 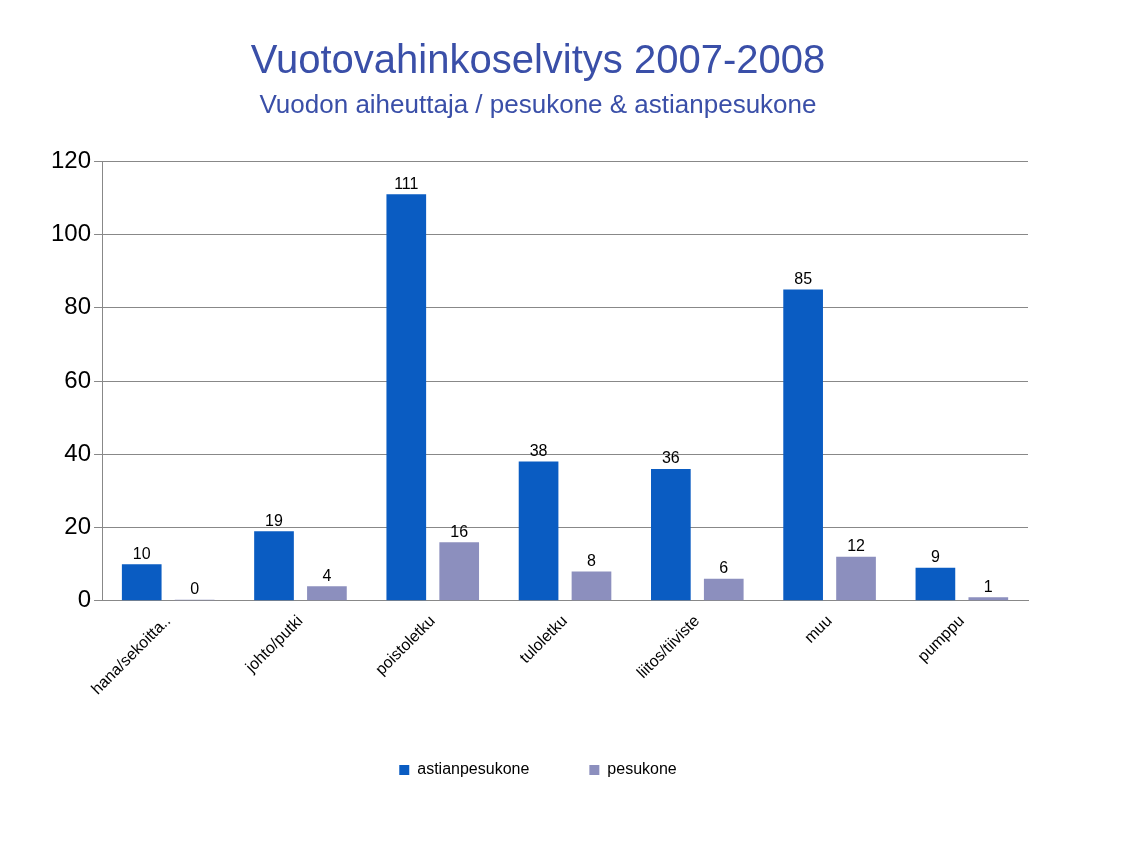 I want to click on data-label: 0, so click(x=195, y=589).